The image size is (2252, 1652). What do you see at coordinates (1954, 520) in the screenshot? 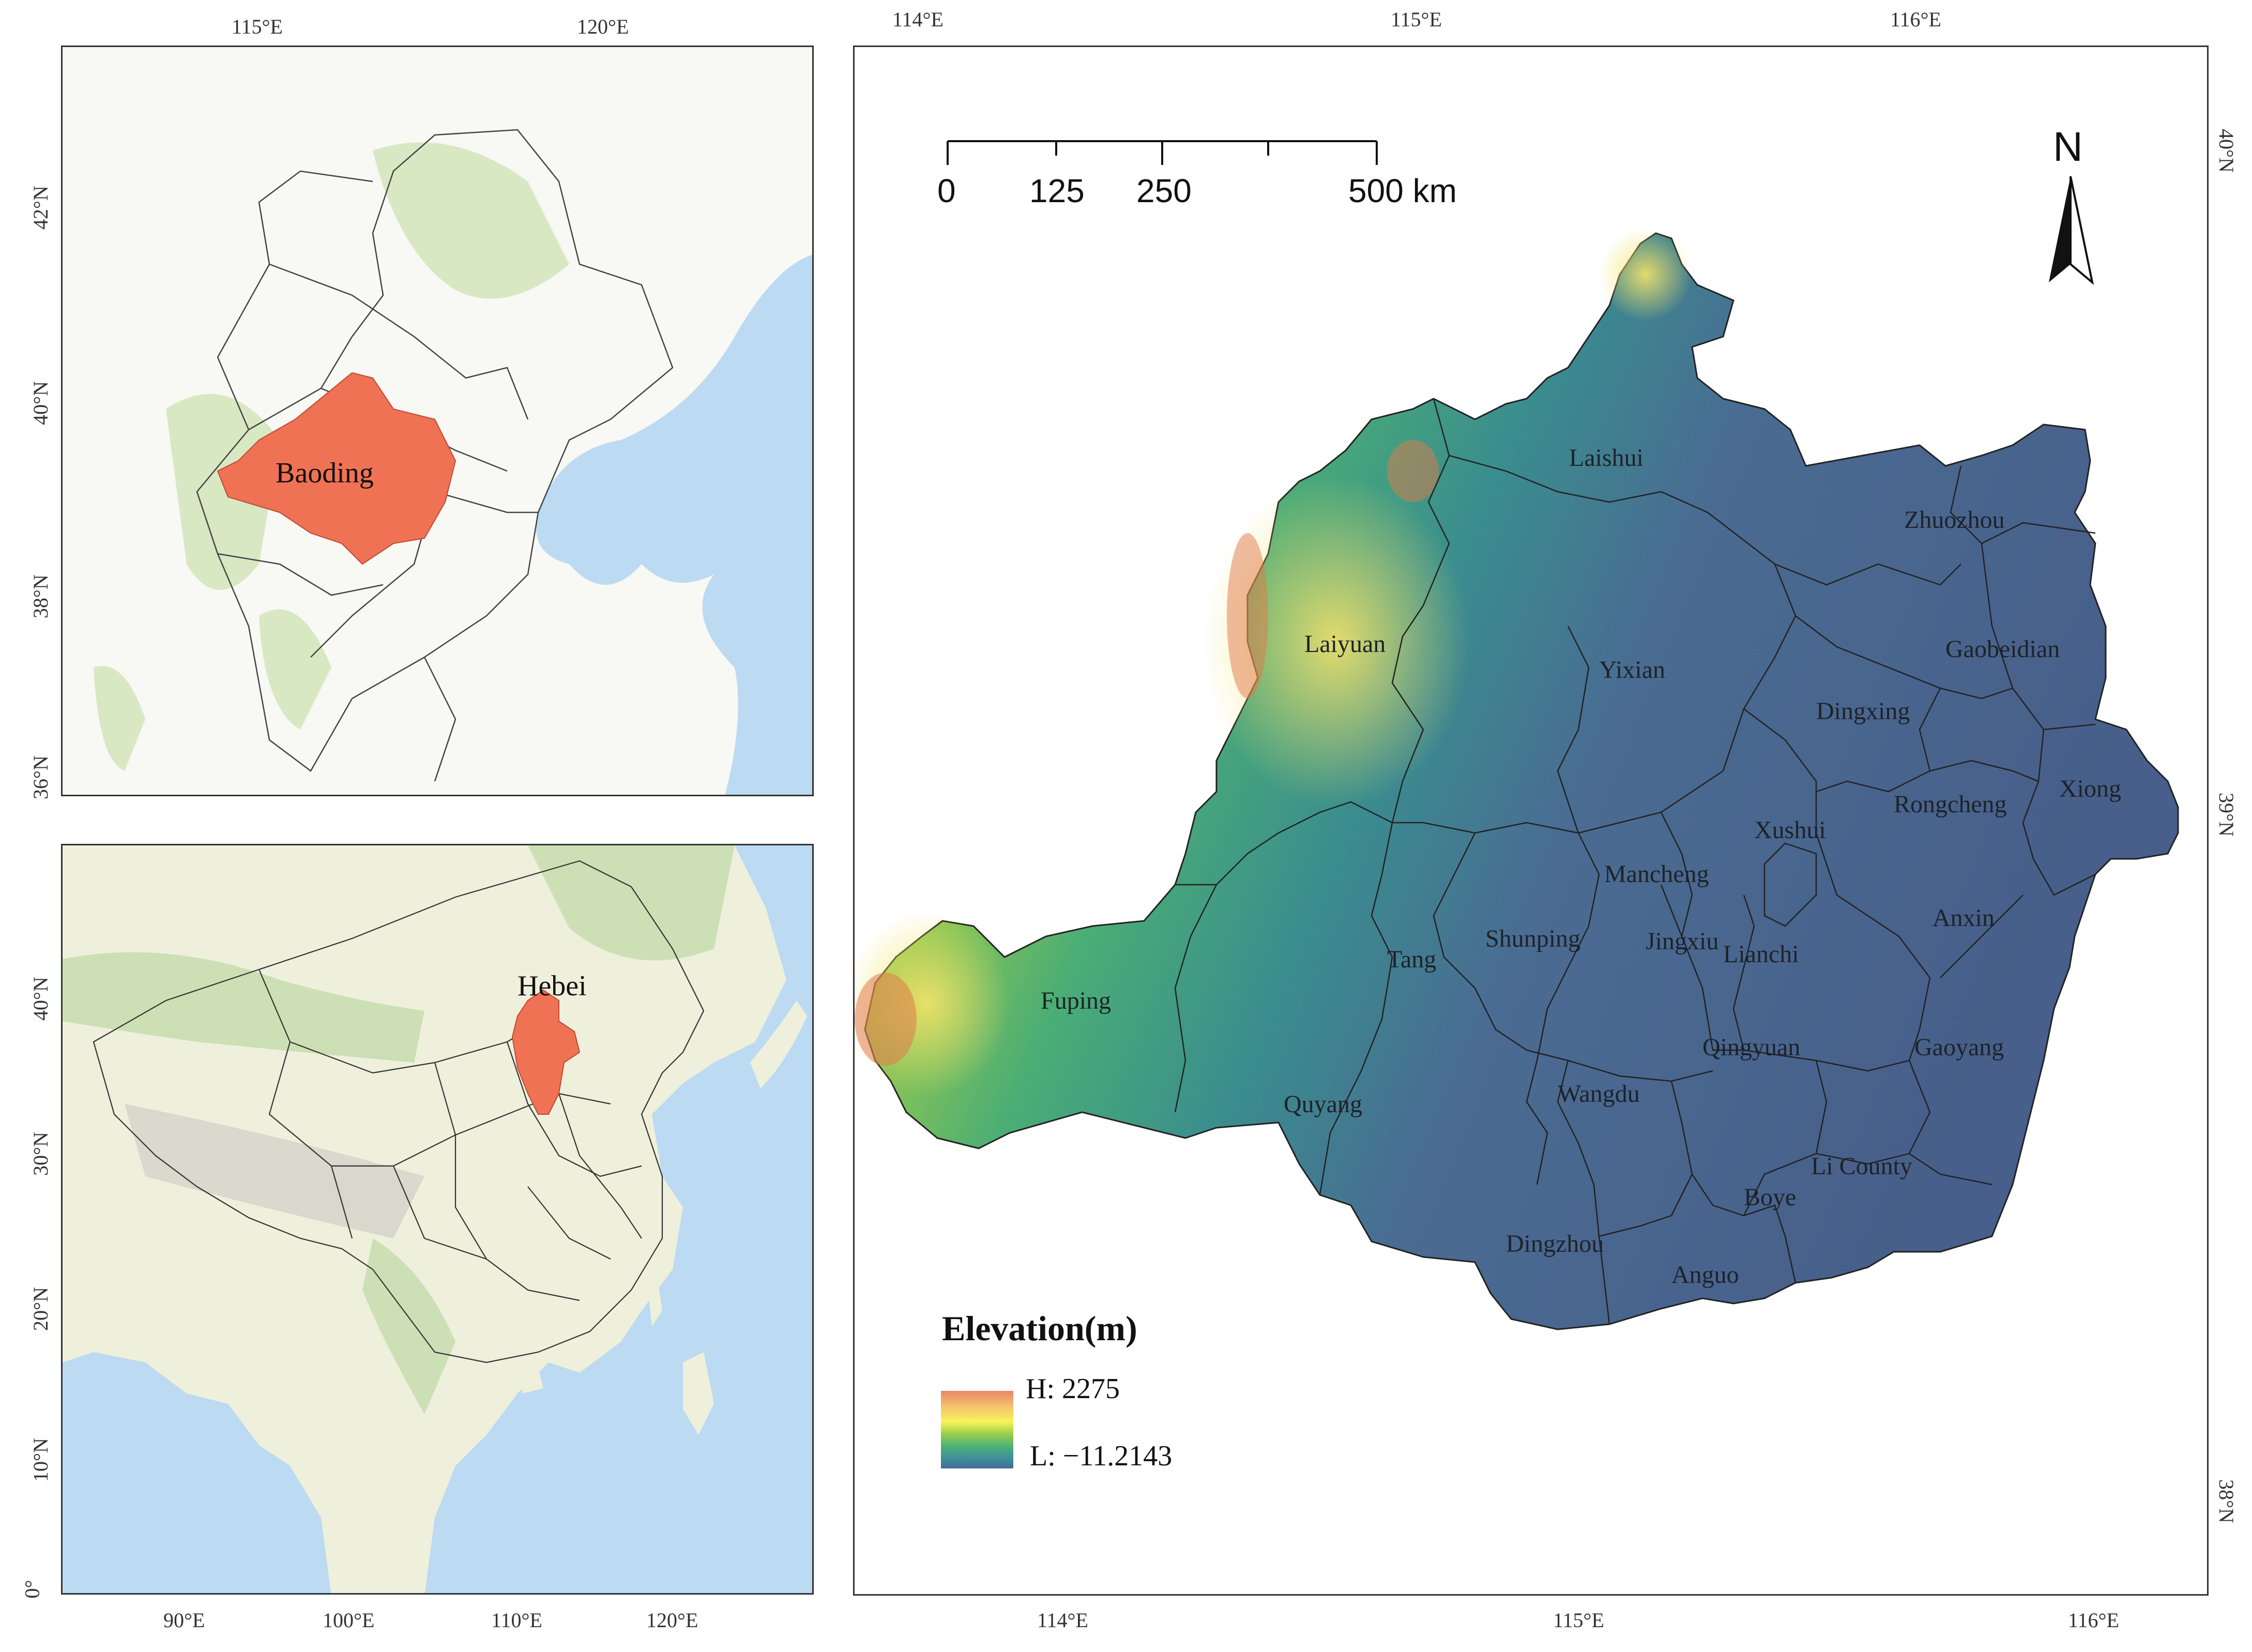
I see `label-zhuozhou: Zhuozhou` at bounding box center [1954, 520].